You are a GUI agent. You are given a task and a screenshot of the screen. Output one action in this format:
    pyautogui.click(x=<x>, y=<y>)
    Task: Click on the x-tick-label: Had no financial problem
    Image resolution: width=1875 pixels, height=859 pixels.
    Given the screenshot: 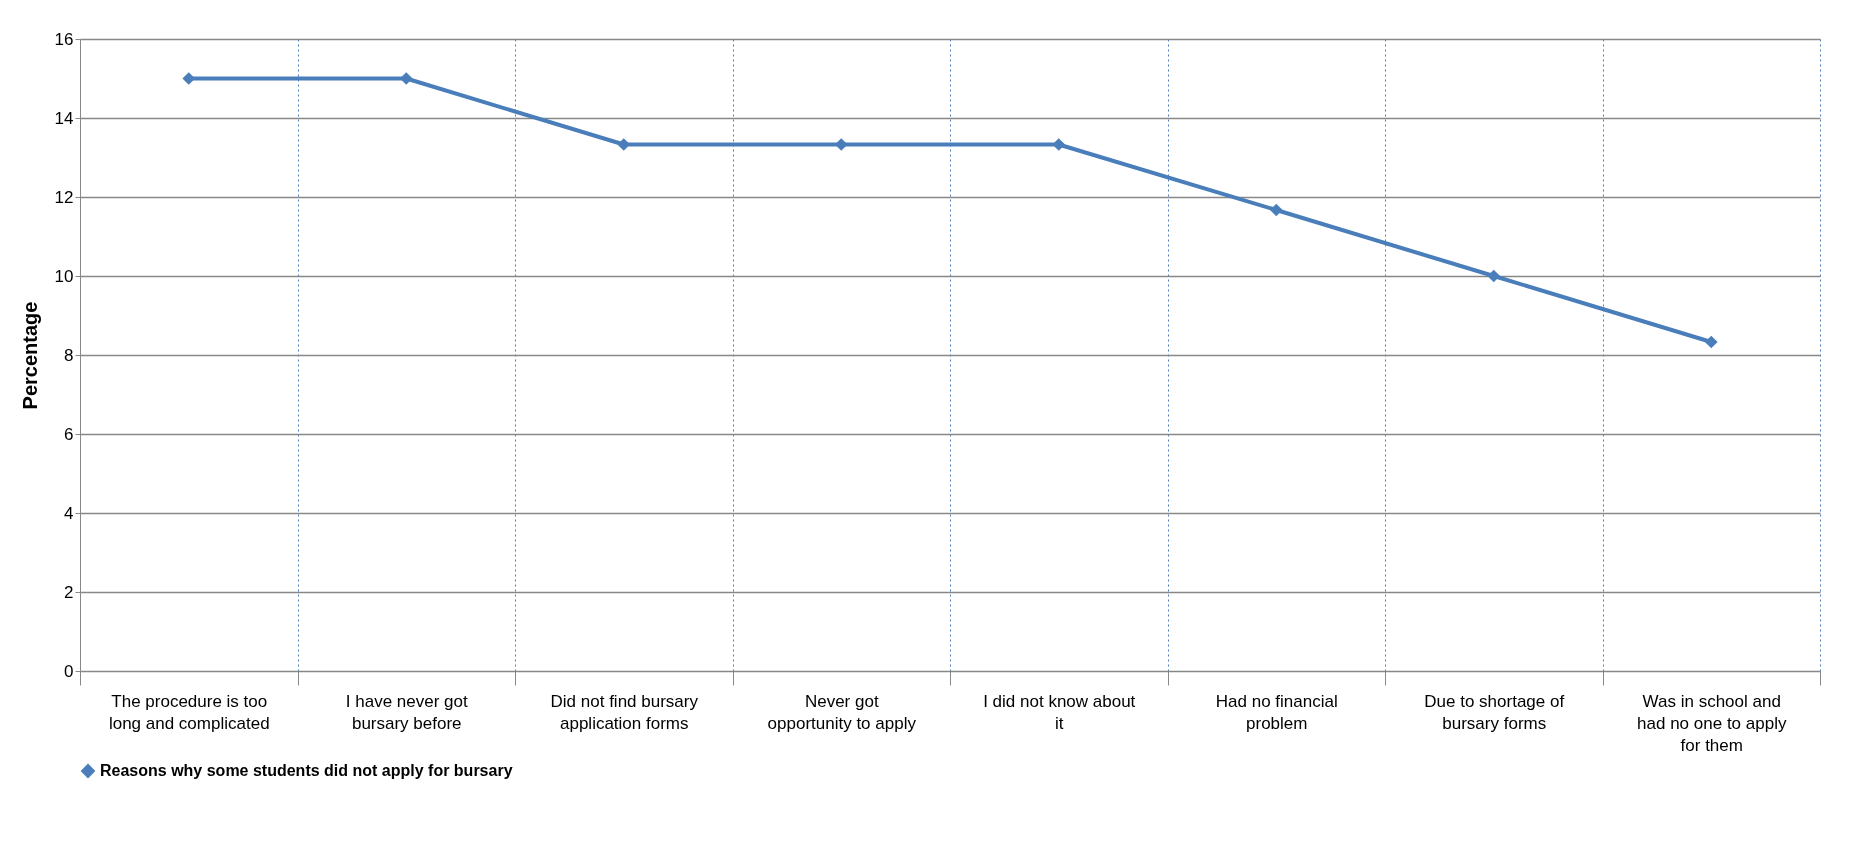 What is the action you would take?
    pyautogui.click(x=1276, y=712)
    